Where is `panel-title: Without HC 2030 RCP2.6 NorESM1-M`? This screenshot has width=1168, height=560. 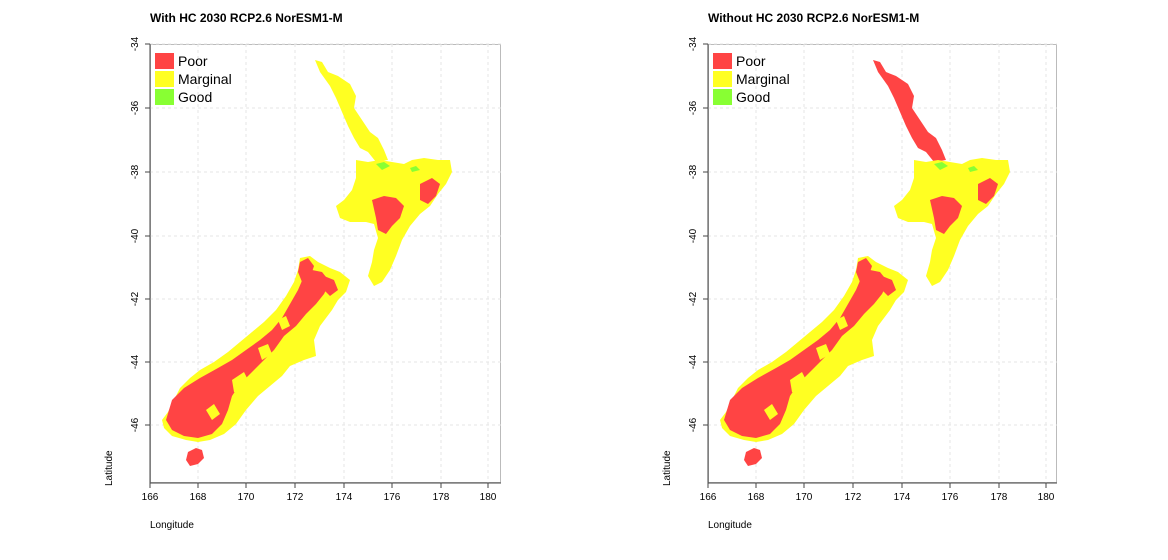 panel-title: Without HC 2030 RCP2.6 NorESM1-M is located at coordinates (814, 18).